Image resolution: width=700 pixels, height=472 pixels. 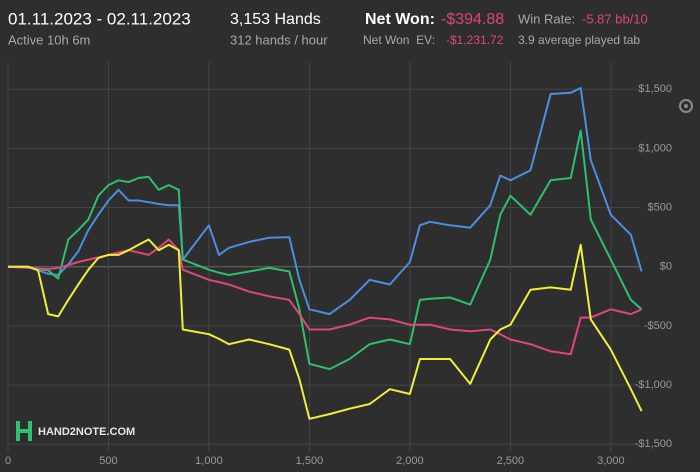 What do you see at coordinates (653, 385) in the screenshot?
I see `y-tick-label: -$1,000` at bounding box center [653, 385].